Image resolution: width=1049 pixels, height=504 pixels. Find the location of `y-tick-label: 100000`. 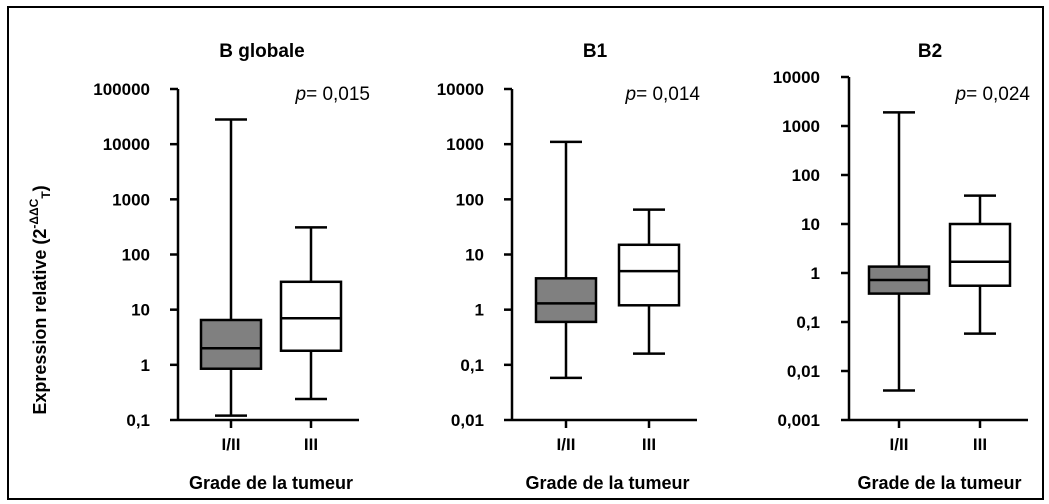

y-tick-label: 100000 is located at coordinates (121, 89).